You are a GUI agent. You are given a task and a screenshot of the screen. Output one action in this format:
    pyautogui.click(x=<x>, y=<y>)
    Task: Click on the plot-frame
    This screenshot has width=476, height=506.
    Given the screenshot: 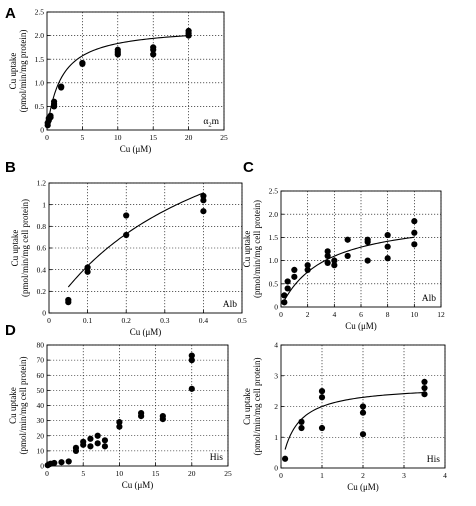 What is the action you would take?
    pyautogui.click(x=135, y=71)
    